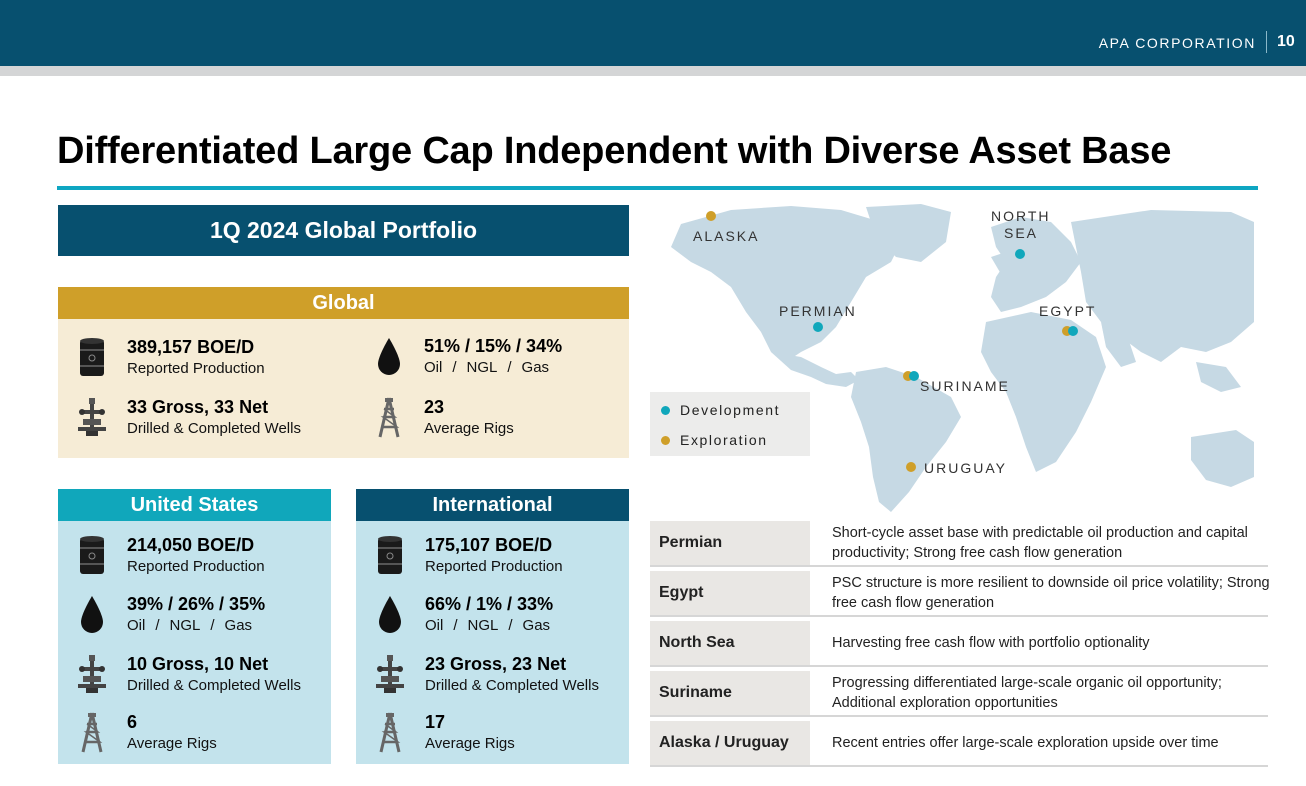 Image resolution: width=1306 pixels, height=786 pixels. What do you see at coordinates (214, 685) in the screenshot?
I see `us-wells-label: Drilled & Completed Wells` at bounding box center [214, 685].